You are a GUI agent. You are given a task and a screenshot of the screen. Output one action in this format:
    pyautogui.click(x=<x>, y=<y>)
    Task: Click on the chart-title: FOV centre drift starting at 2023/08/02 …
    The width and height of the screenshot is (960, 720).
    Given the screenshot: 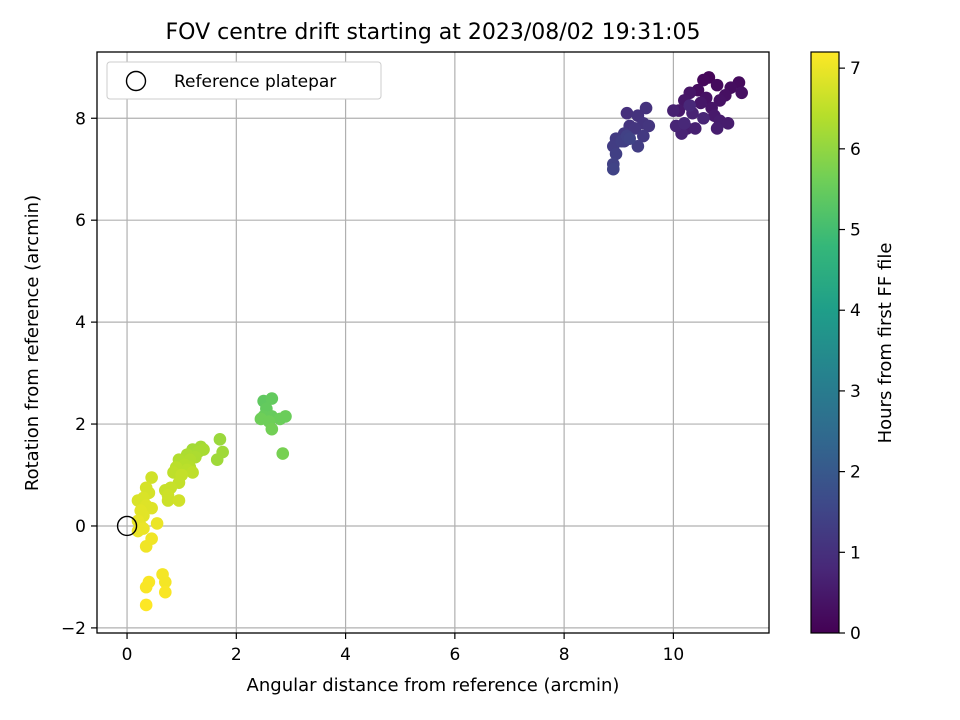 What is the action you would take?
    pyautogui.click(x=433, y=32)
    